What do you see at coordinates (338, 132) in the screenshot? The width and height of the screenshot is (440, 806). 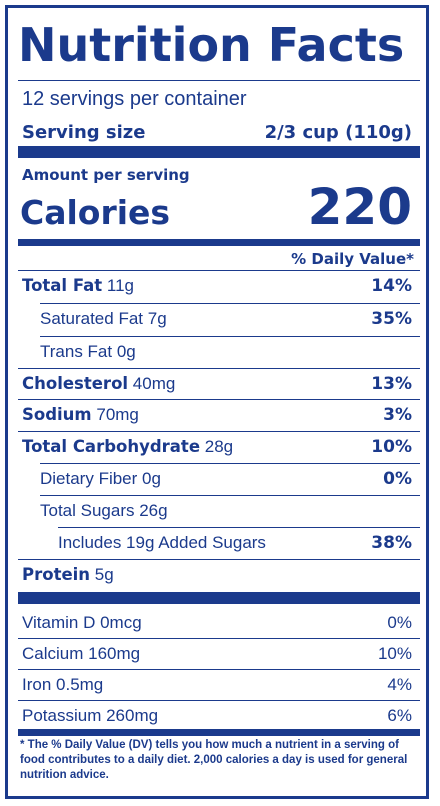 I see `serving-size-value: 2/3 cup (110g)` at bounding box center [338, 132].